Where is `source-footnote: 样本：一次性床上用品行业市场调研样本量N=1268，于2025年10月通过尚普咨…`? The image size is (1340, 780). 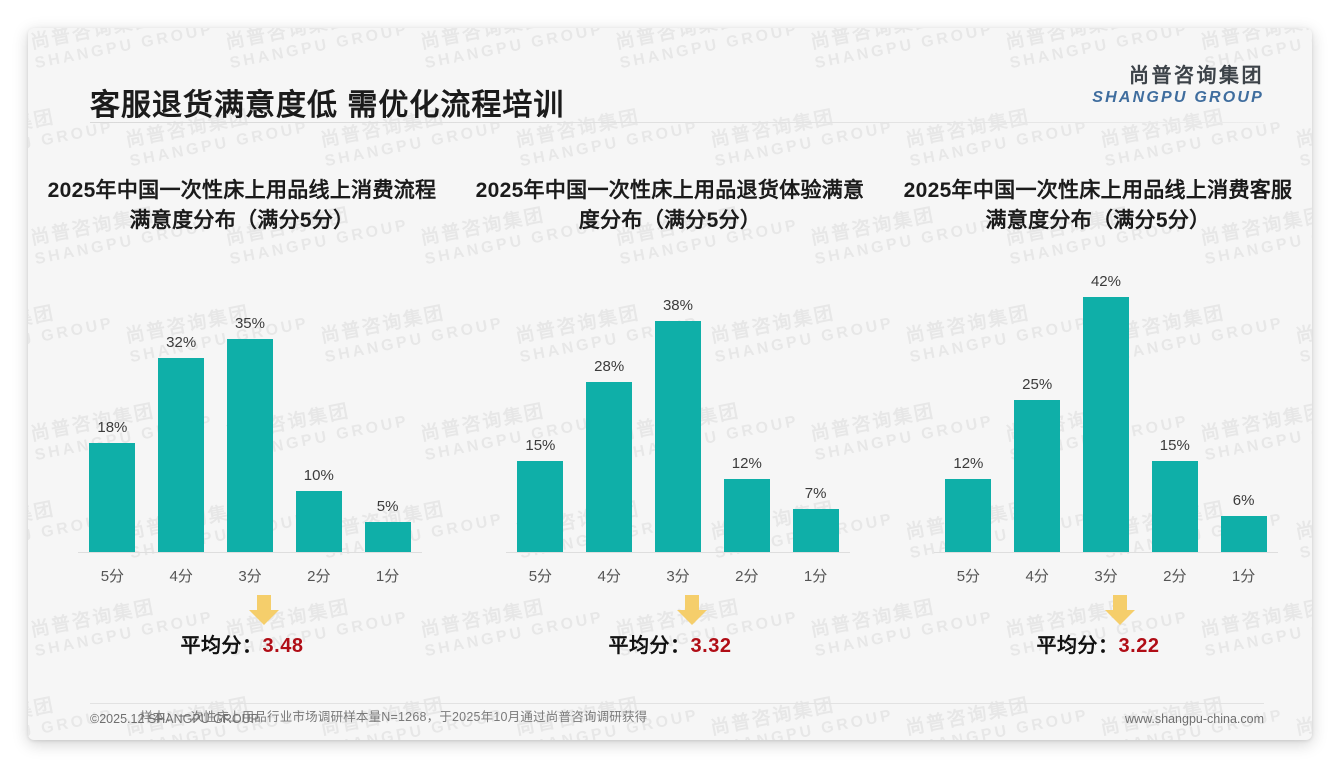 source-footnote: 样本：一次性床上用品行业市场调研样本量N=1268，于2025年10月通过尚普咨… is located at coordinates (394, 717).